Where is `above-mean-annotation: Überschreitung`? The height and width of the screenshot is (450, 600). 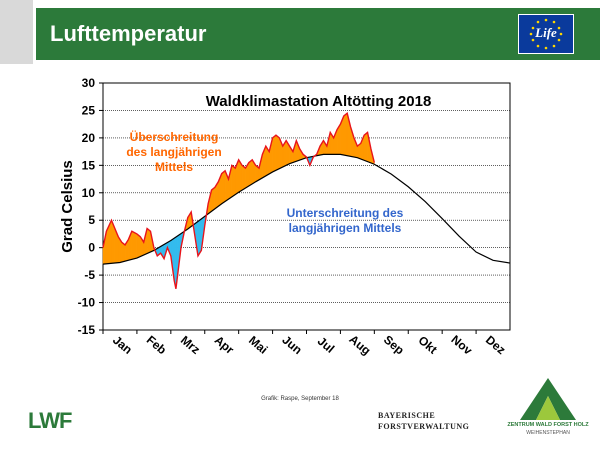 above-mean-annotation: Überschreitung is located at coordinates (174, 136).